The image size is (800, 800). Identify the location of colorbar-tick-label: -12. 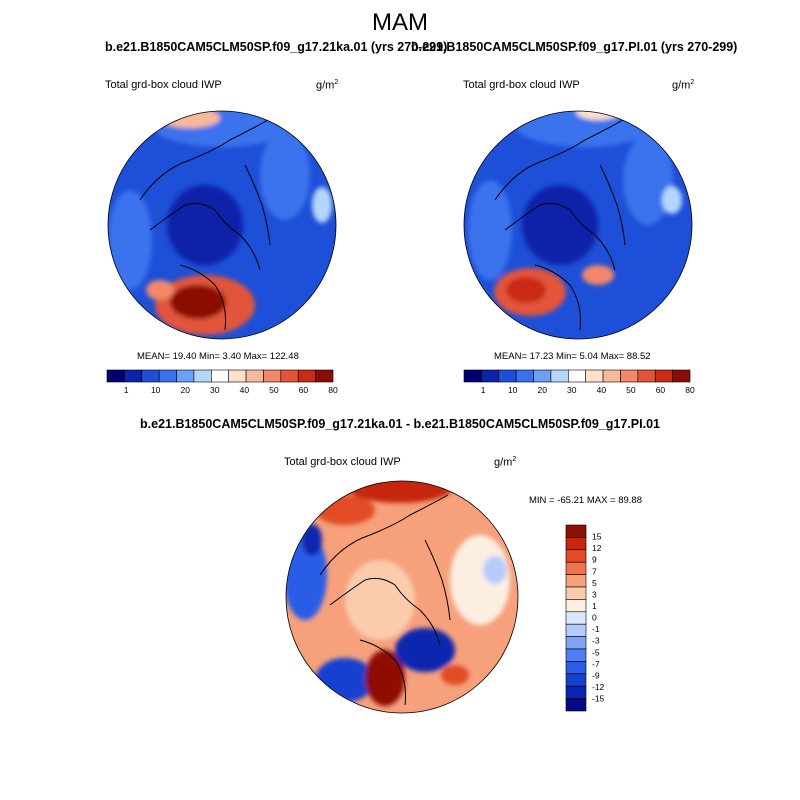
(598, 687).